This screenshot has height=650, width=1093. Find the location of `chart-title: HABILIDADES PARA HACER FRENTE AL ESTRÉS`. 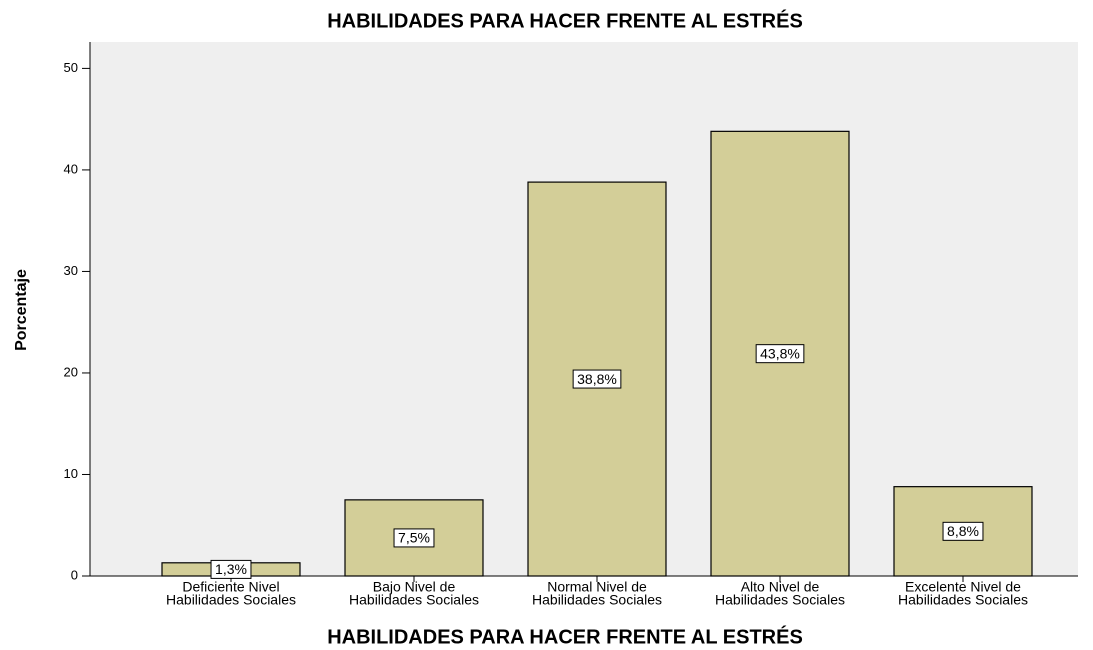

chart-title: HABILIDADES PARA HACER FRENTE AL ESTRÉS is located at coordinates (565, 20).